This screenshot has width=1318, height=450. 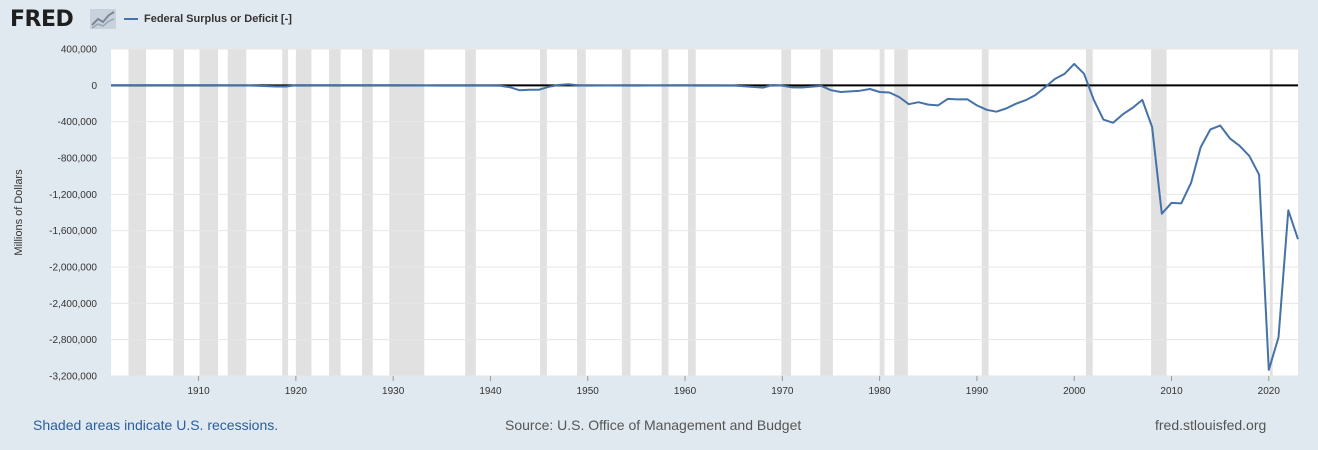 I want to click on y-tick-label: -1,600,000, so click(x=73, y=231).